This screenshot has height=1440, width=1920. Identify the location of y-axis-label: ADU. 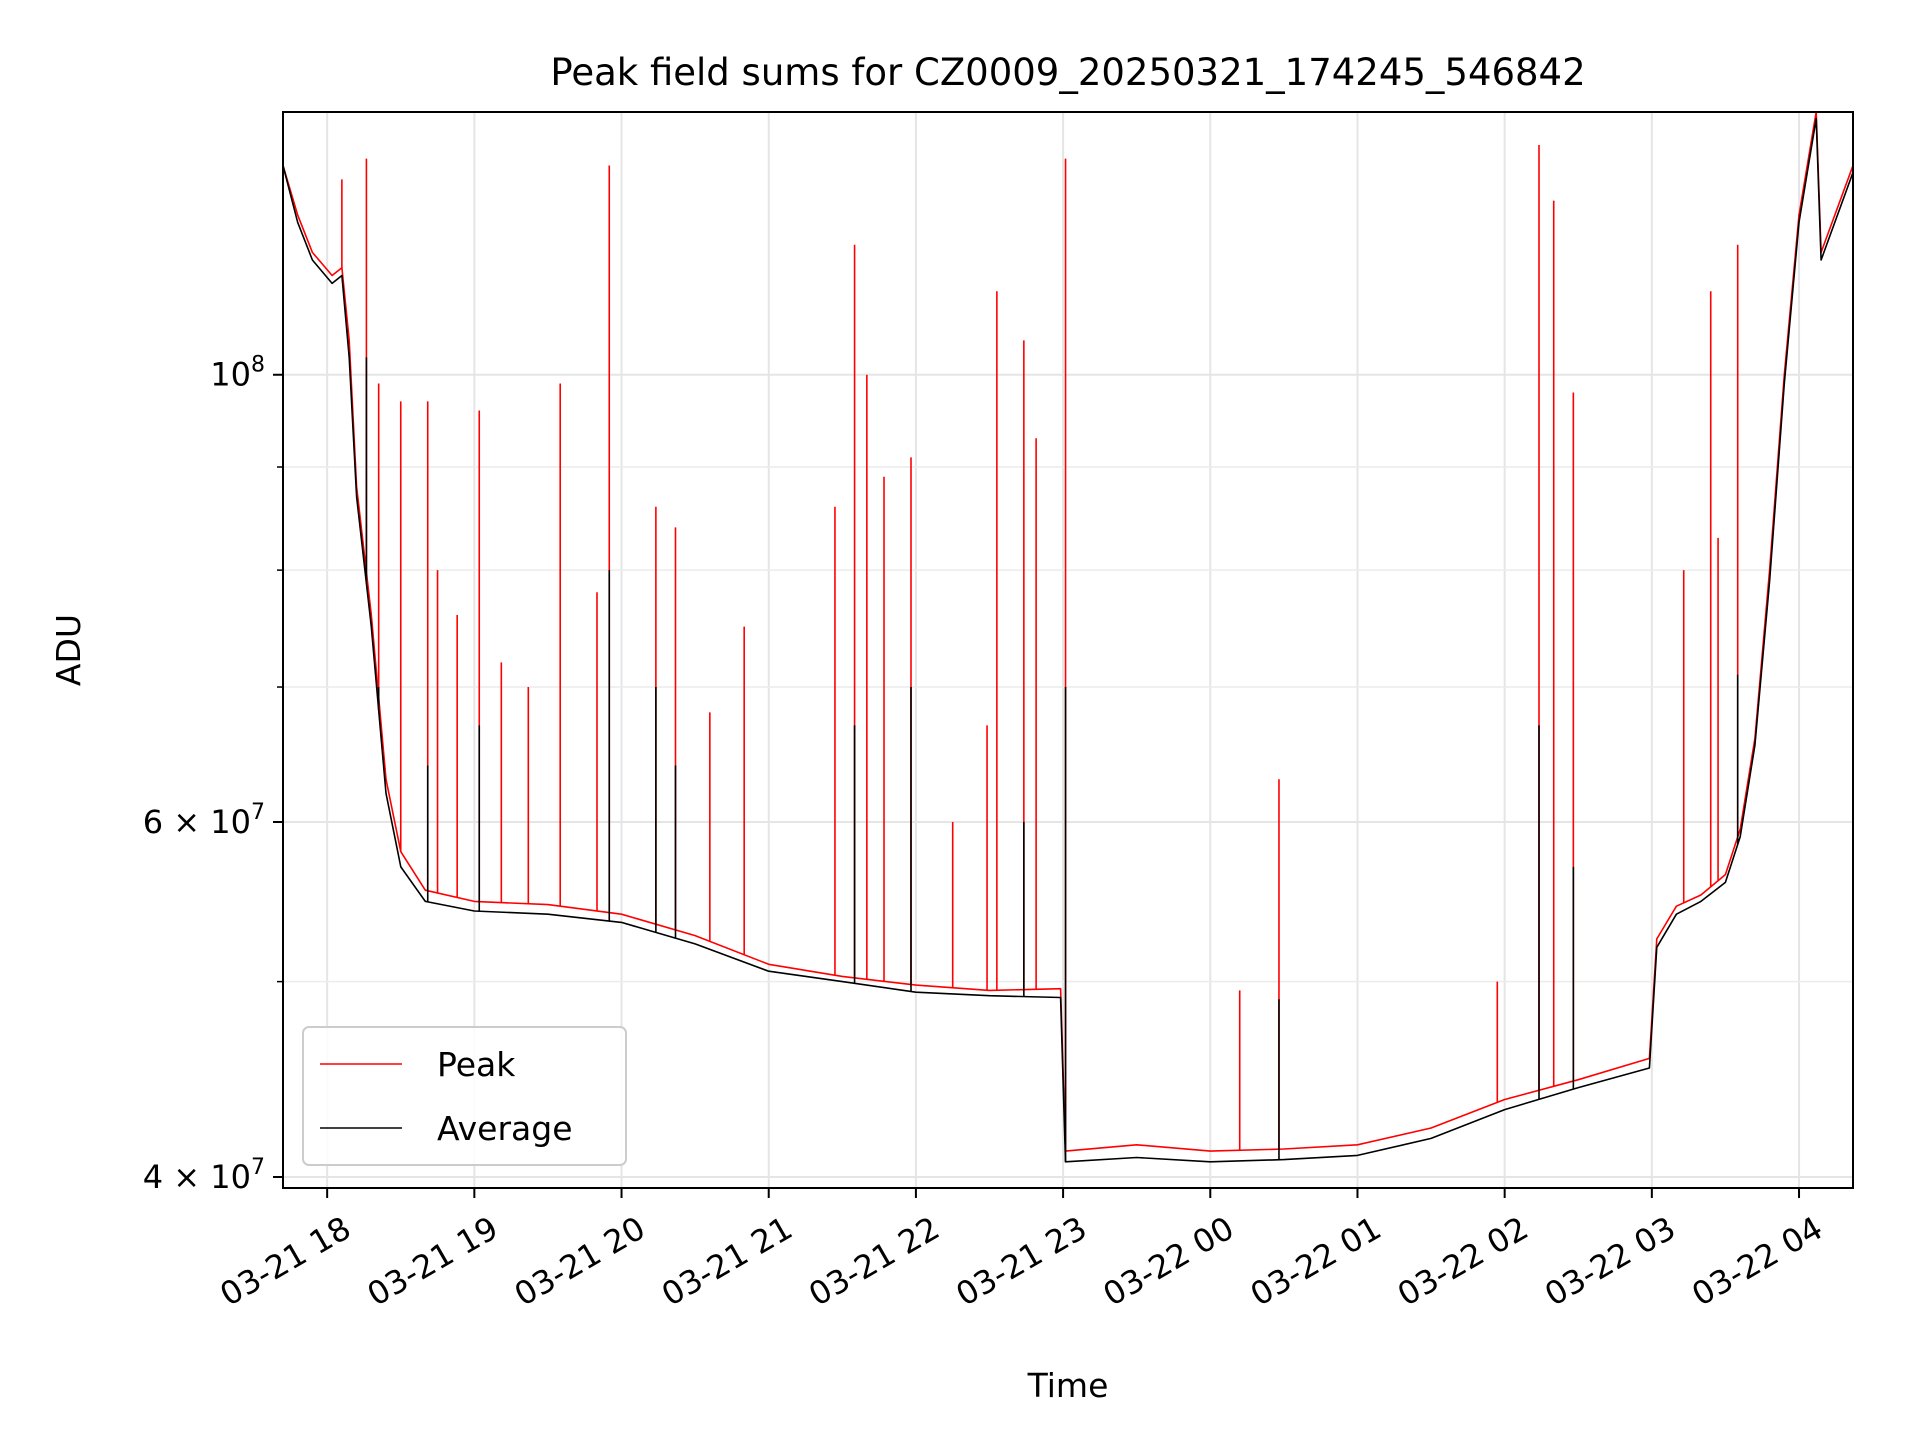
(68, 650).